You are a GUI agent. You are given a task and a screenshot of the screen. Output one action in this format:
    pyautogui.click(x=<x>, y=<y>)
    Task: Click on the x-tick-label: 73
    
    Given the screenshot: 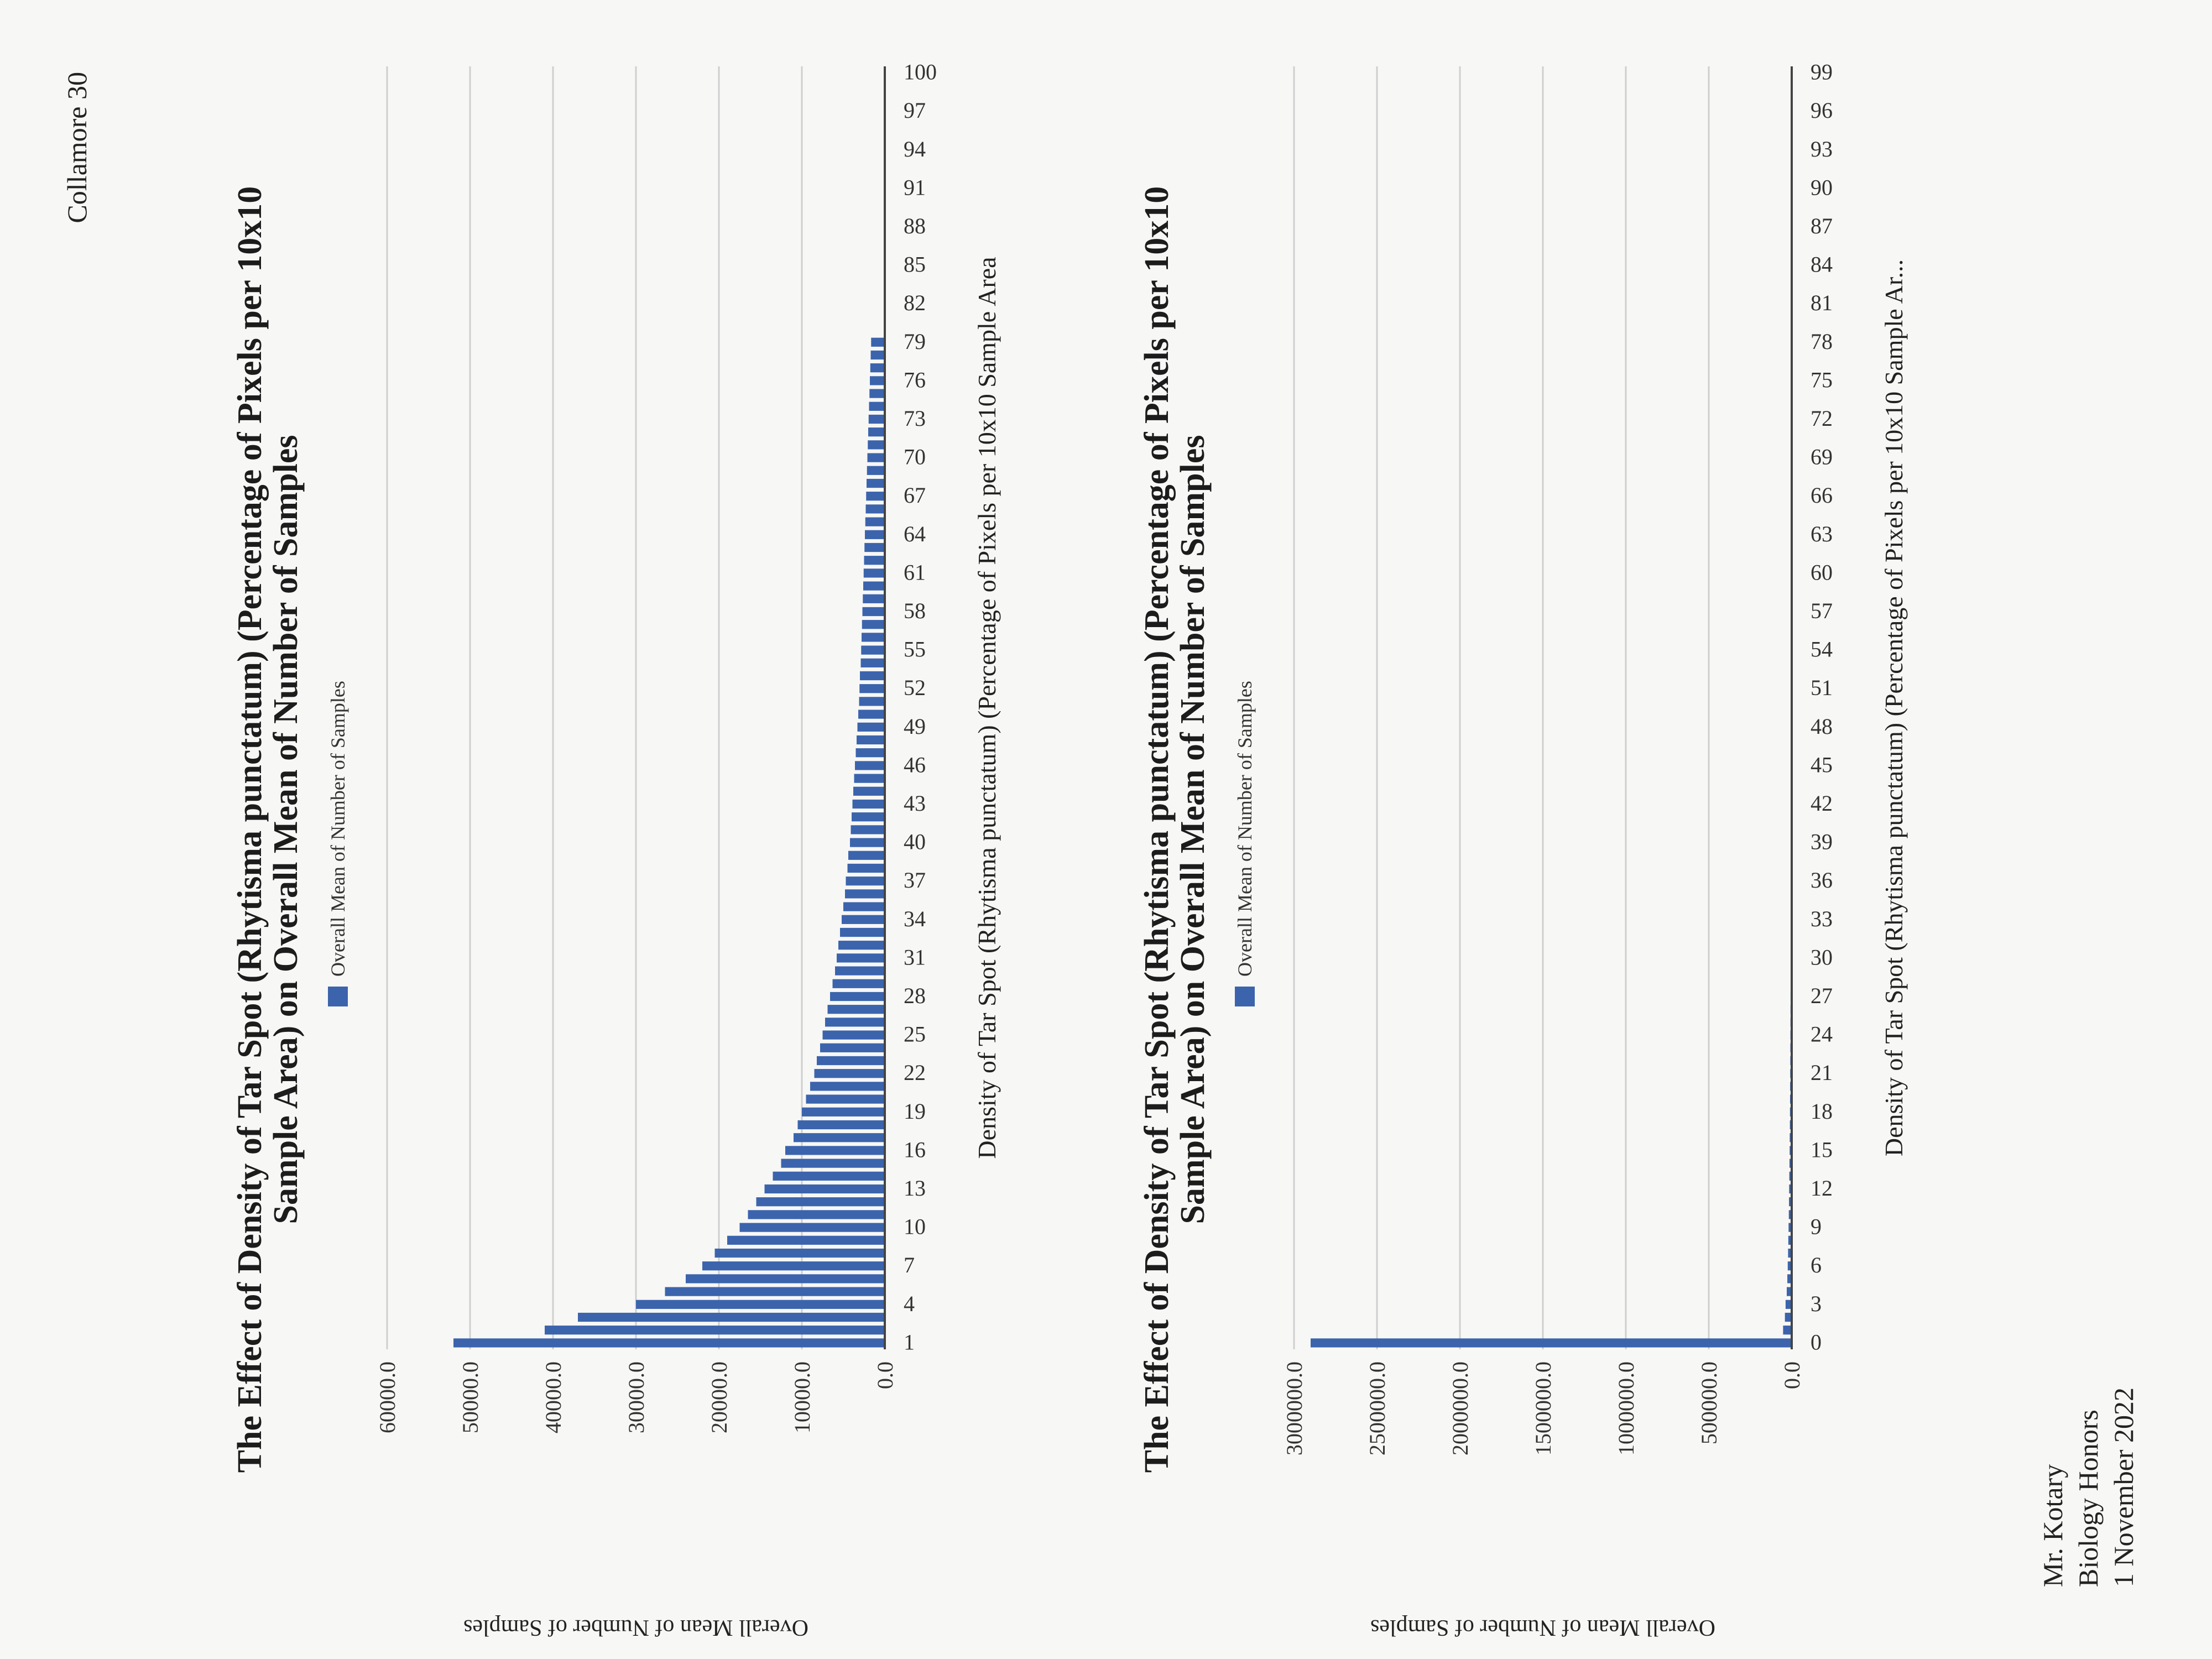 What is the action you would take?
    pyautogui.click(x=915, y=419)
    